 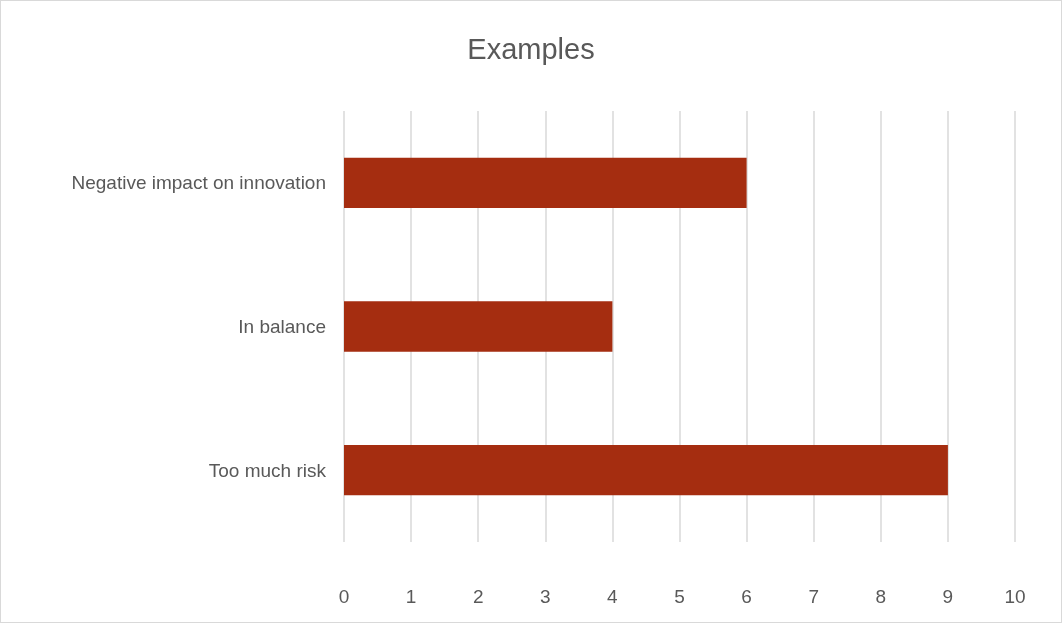 I want to click on x-tick-label: 2, so click(x=478, y=596).